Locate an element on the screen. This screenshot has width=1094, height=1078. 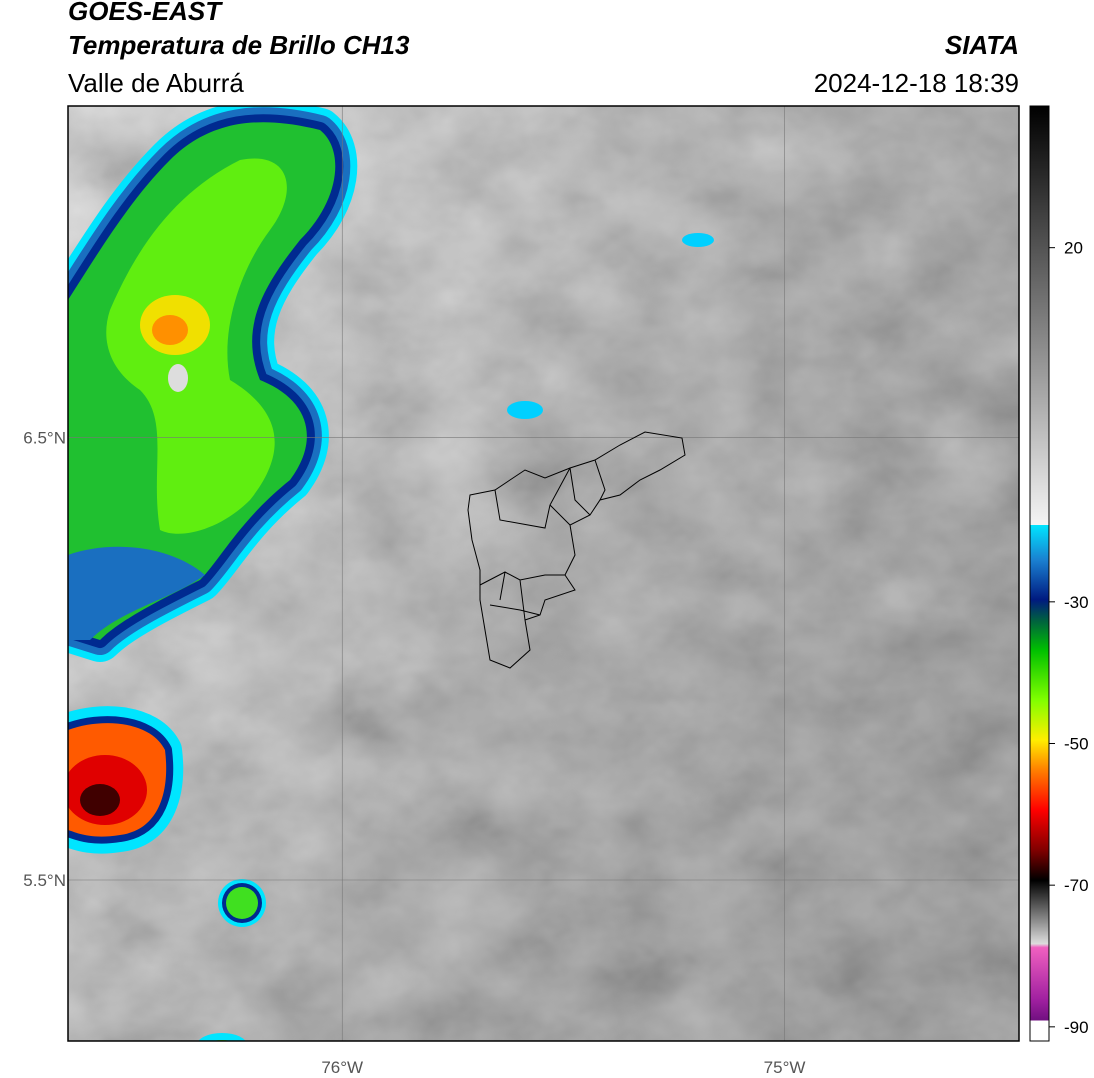
region: Valle de Aburrá is located at coordinates (156, 83).